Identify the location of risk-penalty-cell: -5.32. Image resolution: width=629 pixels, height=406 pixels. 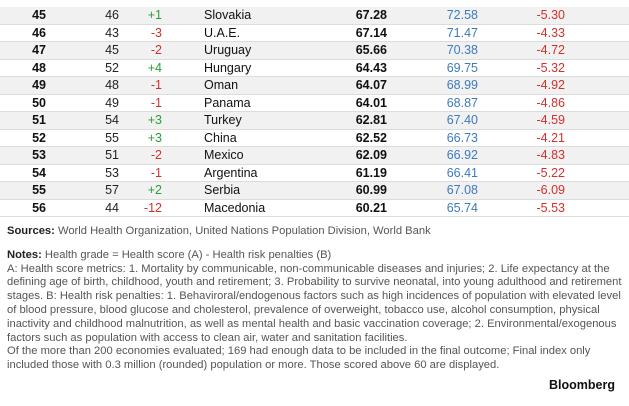
(551, 67).